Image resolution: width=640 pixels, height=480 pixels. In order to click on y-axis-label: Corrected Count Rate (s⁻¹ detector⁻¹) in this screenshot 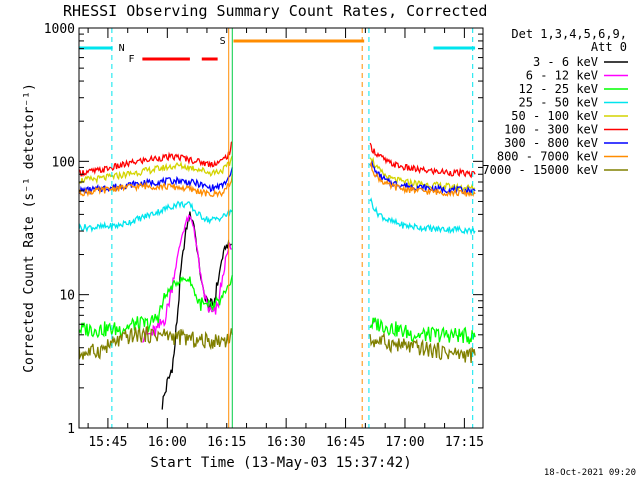, I will do `click(29, 228)`.